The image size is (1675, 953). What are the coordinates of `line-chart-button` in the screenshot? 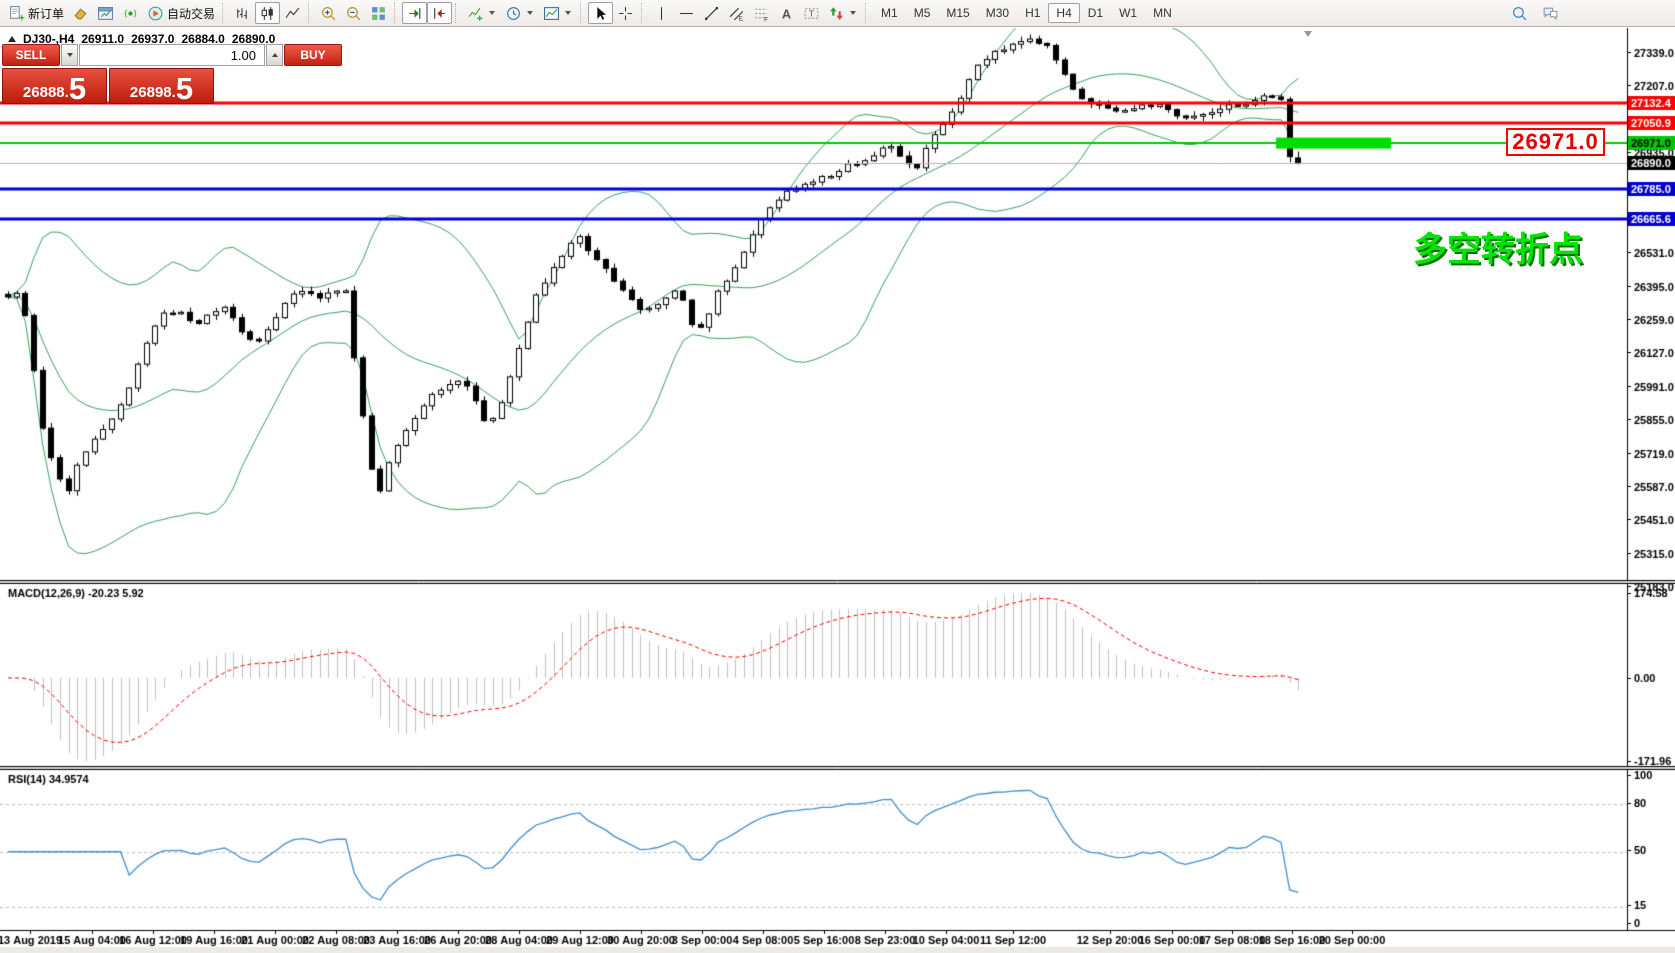 It's located at (292, 13).